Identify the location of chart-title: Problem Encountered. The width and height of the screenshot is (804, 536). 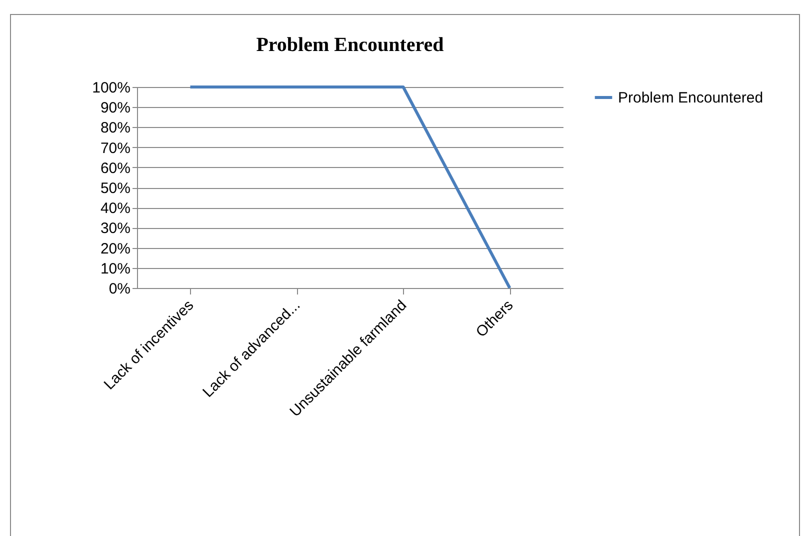
(350, 45).